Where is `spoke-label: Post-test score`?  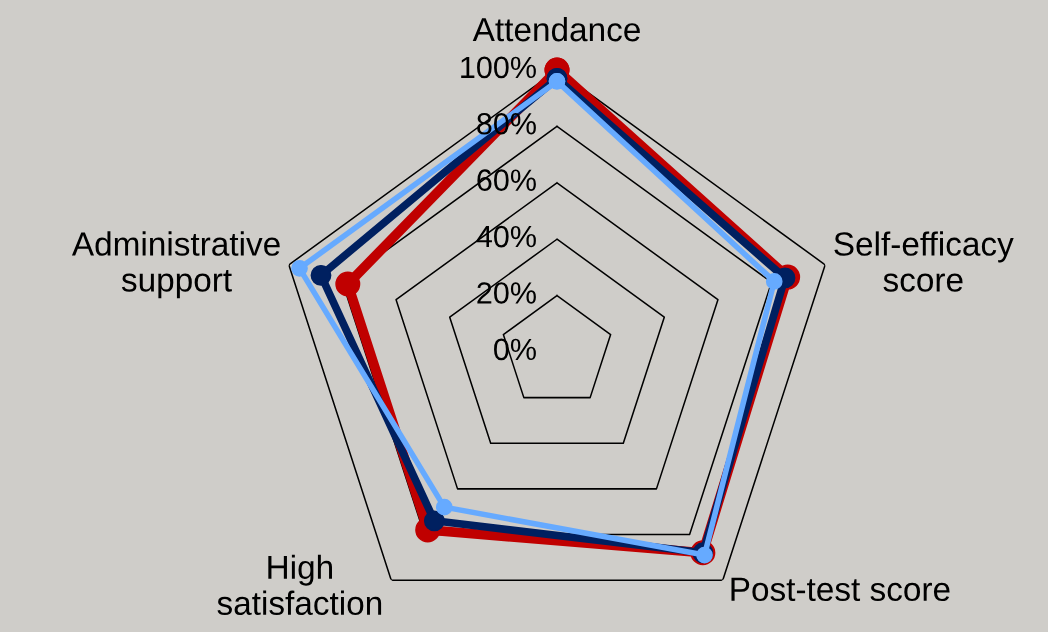
spoke-label: Post-test score is located at coordinates (840, 589).